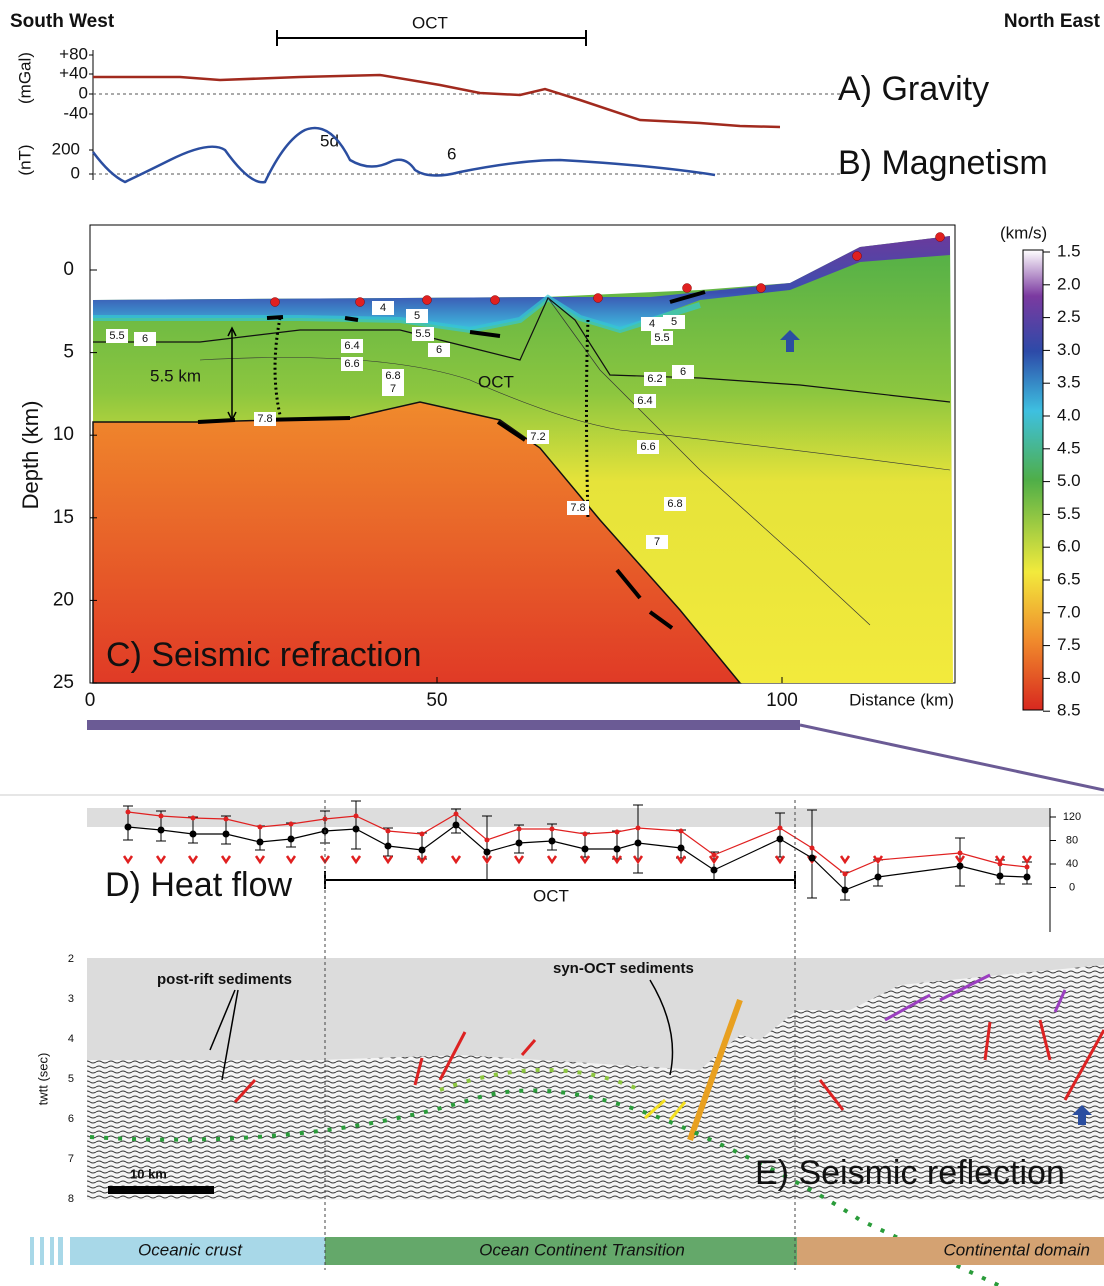 Image resolution: width=1104 pixels, height=1286 pixels. I want to click on colorbar-tick-label: 8.5, so click(1069, 710).